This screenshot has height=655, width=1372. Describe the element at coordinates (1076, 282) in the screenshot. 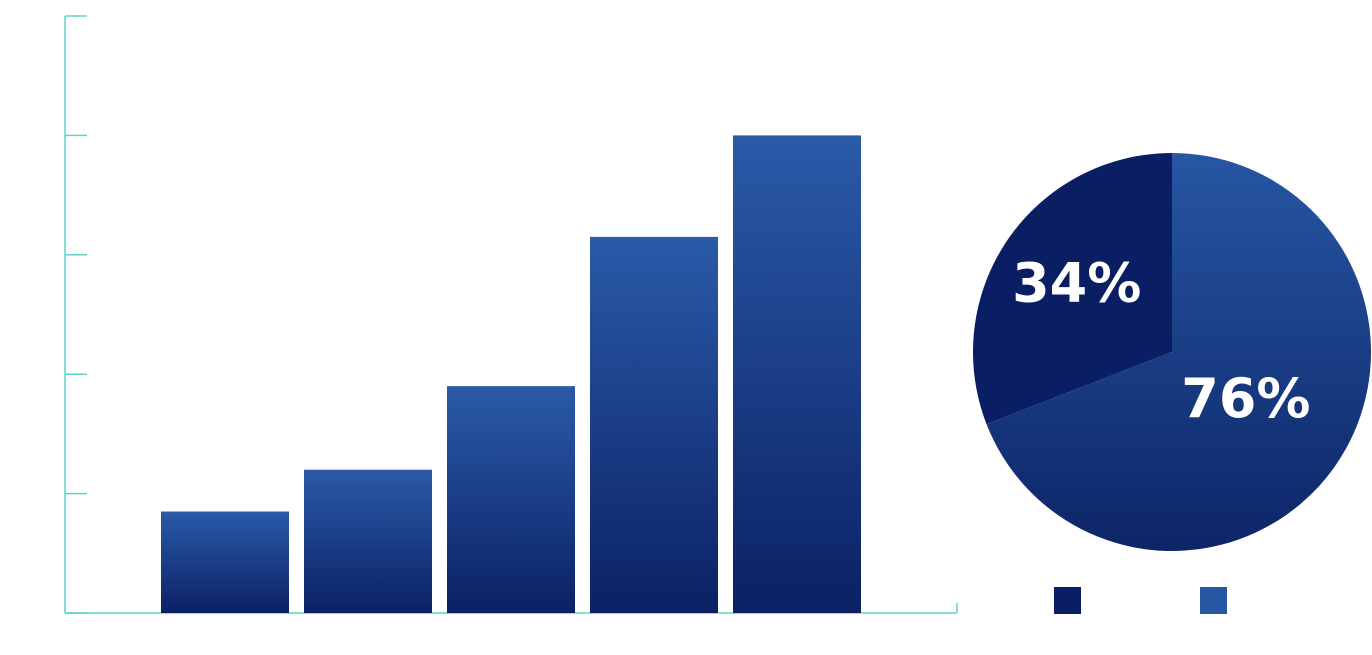

I see `pie-value-label: 34%` at that location.